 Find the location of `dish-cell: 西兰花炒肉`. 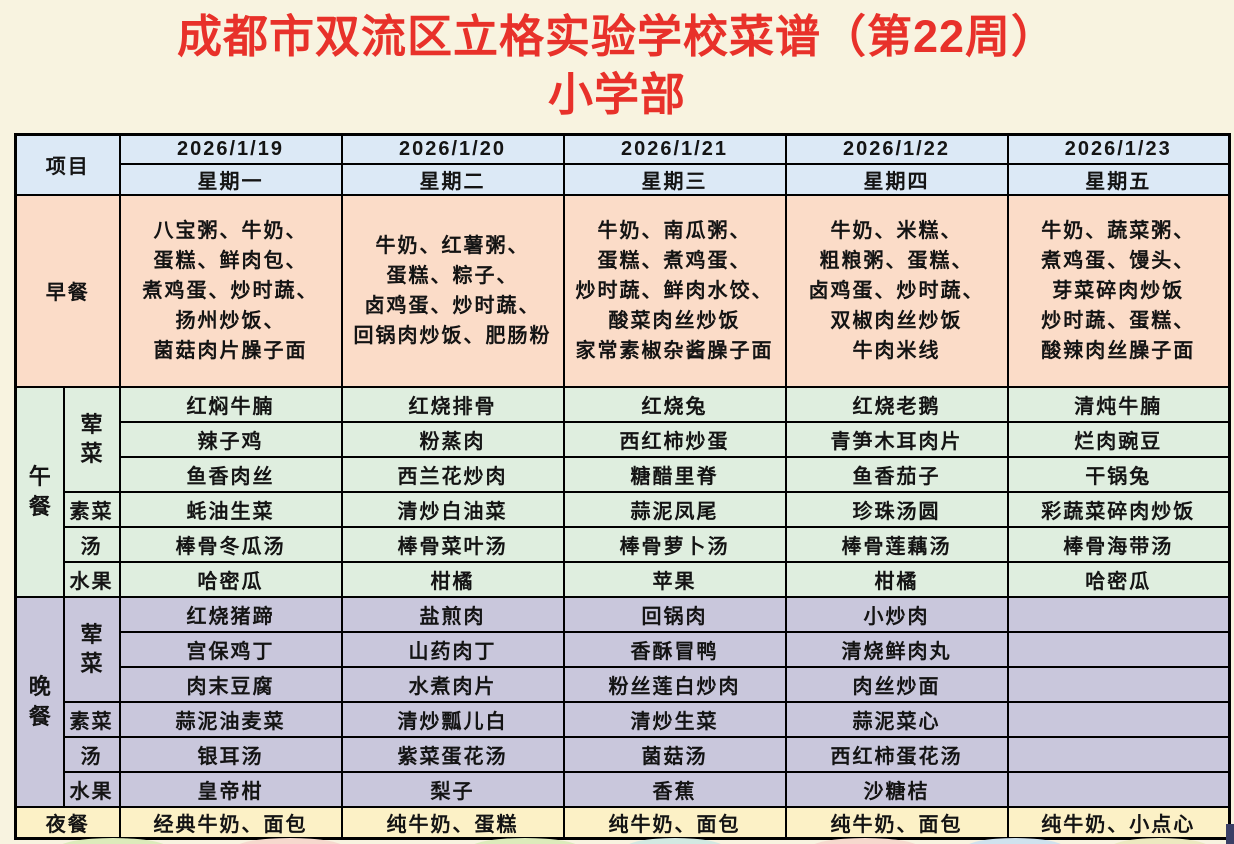

dish-cell: 西兰花炒肉 is located at coordinates (452, 474).